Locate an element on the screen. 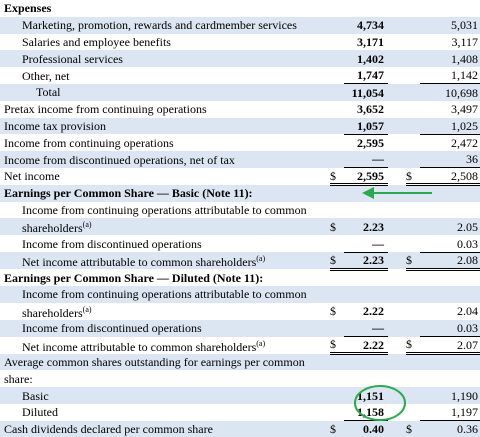  current-value: 4,734 is located at coordinates (366, 25).